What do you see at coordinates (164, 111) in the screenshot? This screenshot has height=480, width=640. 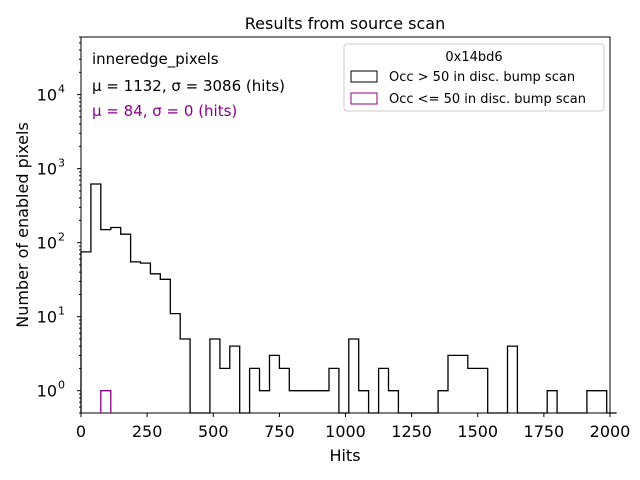 I see `annotation-stats-purple: μ = 84, σ = 0 (hits)` at bounding box center [164, 111].